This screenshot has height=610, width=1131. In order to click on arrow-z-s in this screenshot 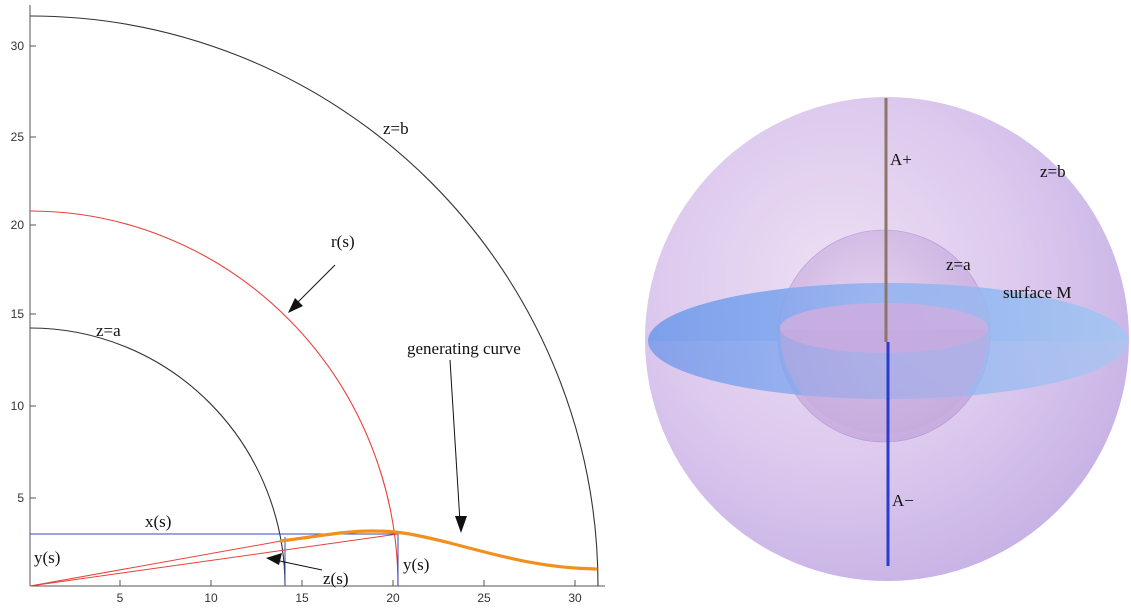, I will do `click(294, 562)`.